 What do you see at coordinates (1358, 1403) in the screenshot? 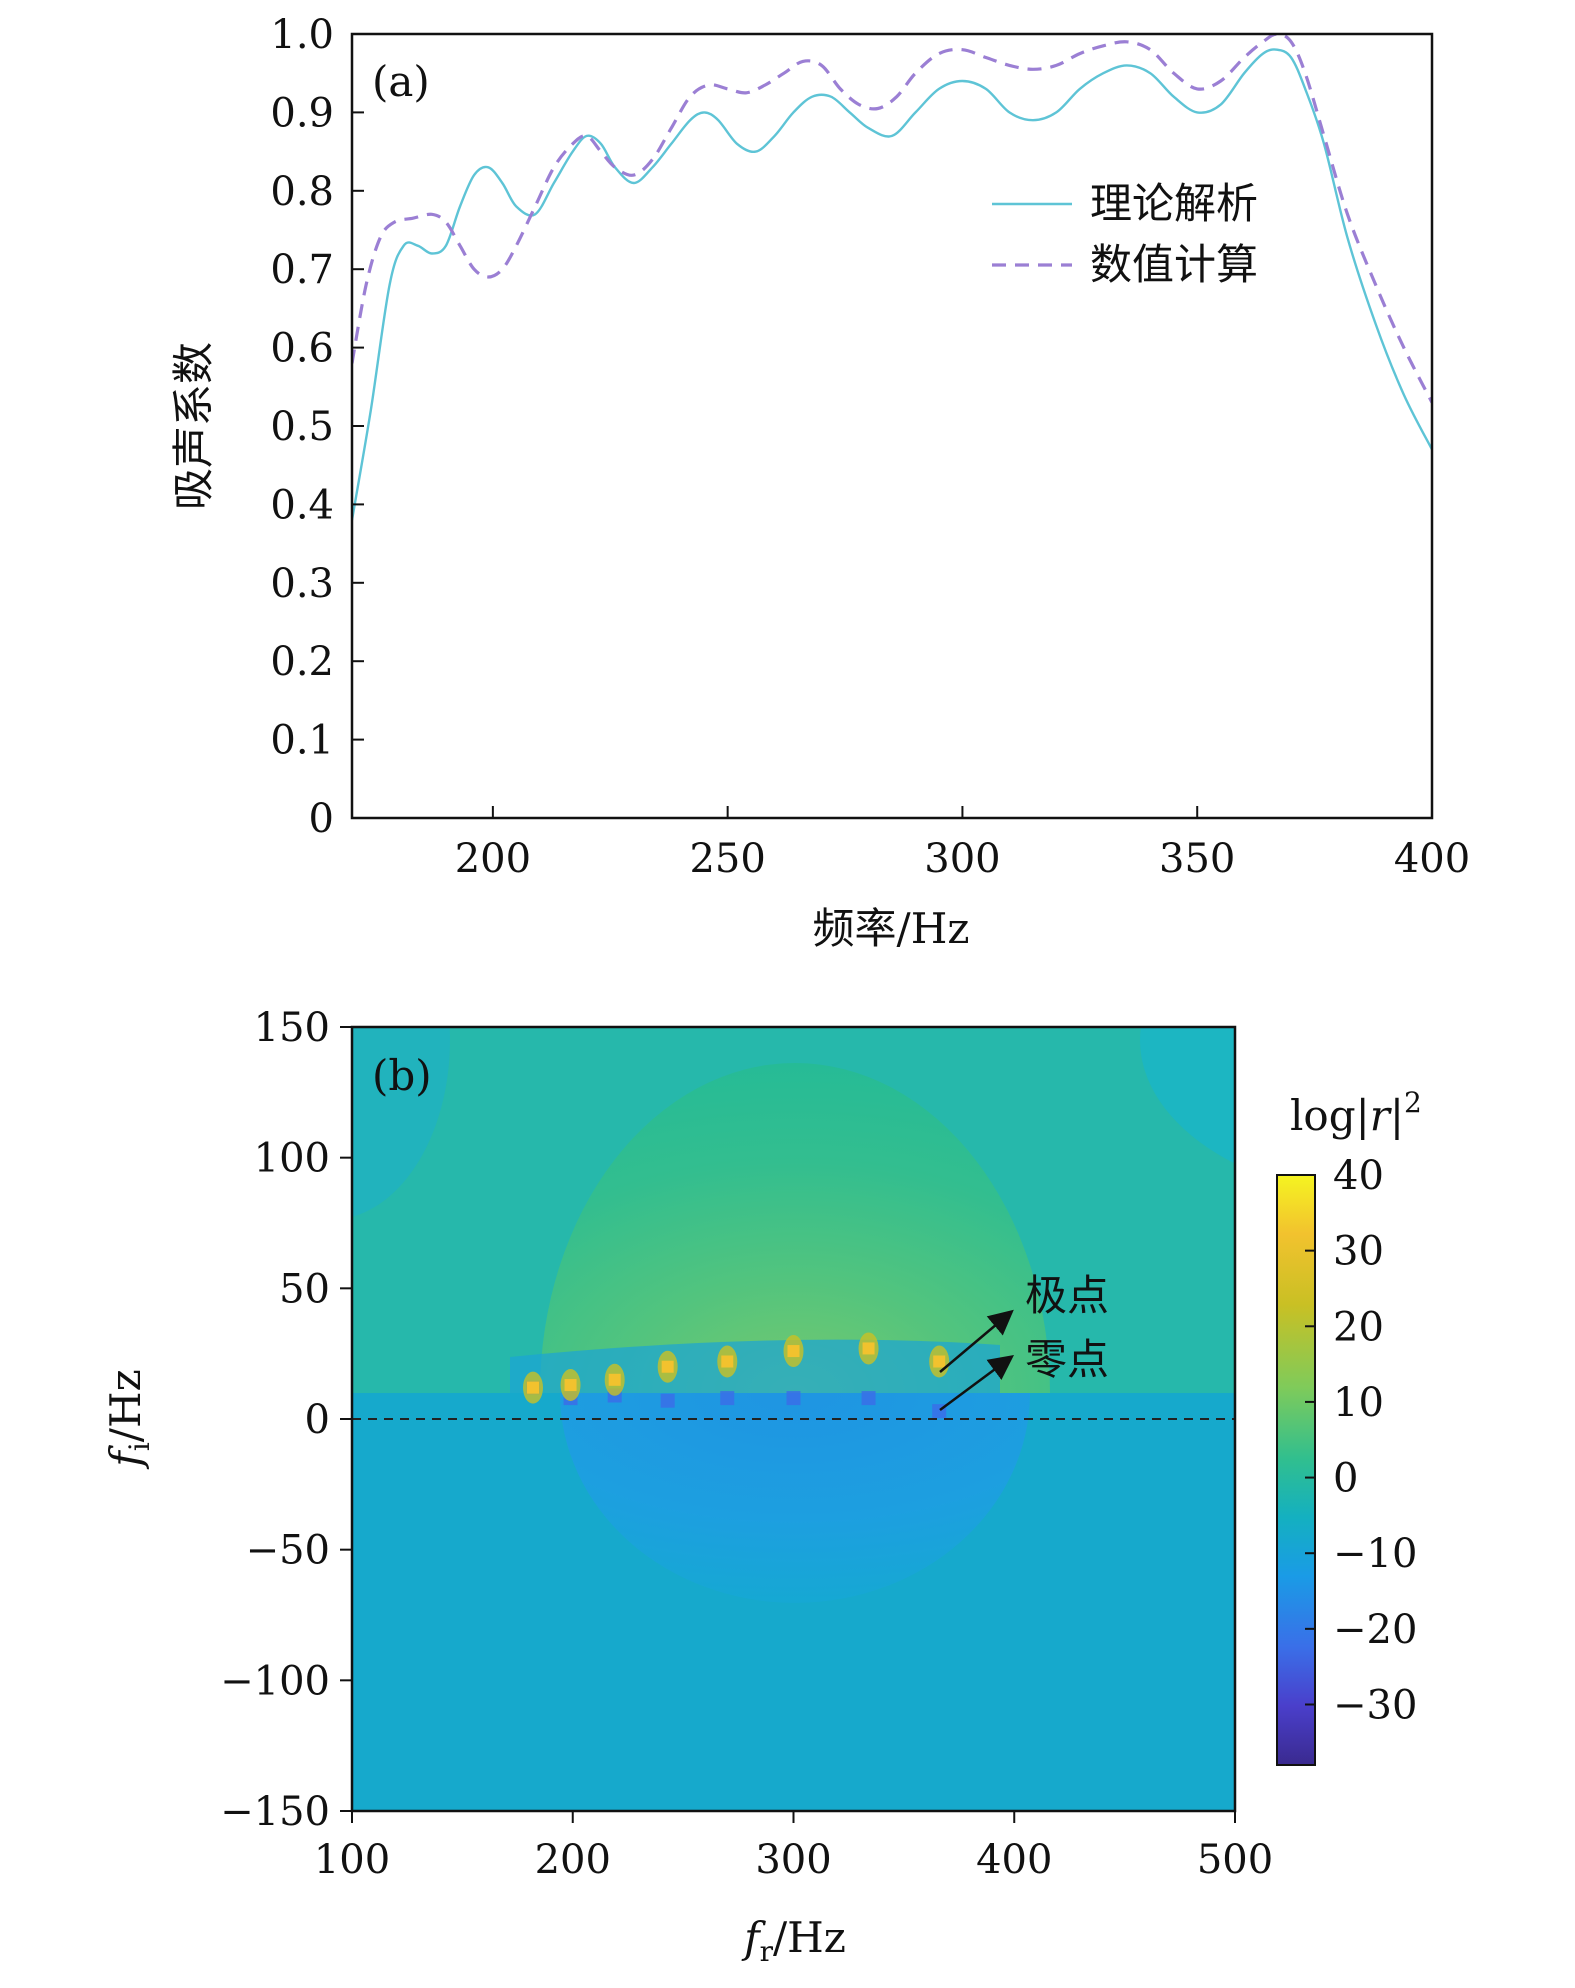
I see `colorbar-tick-label: 10` at bounding box center [1358, 1403].